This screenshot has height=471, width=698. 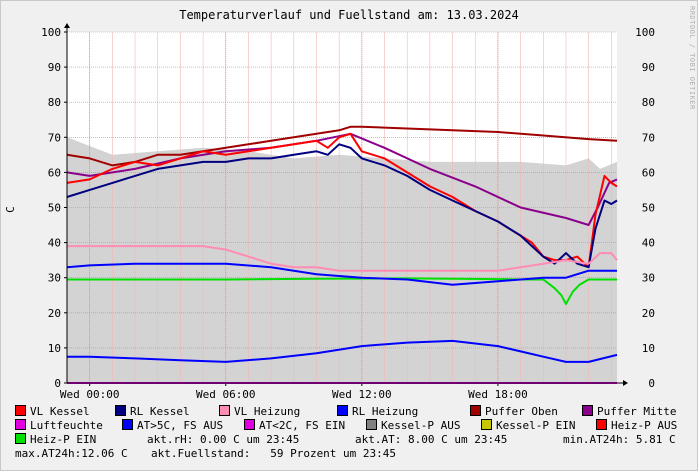 I want to click on max-outdoor-temp: max.AT24h:12.06 C, so click(x=71, y=453).